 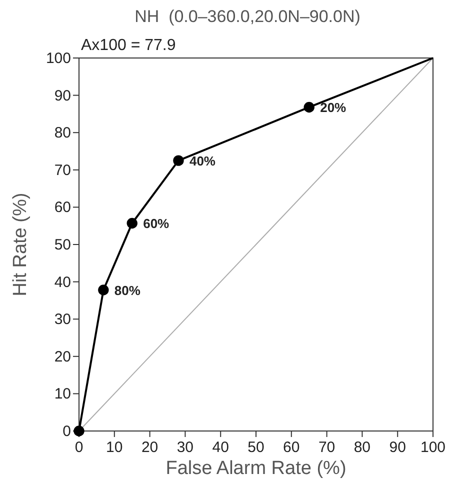 What do you see at coordinates (433, 447) in the screenshot?
I see `x-tick-label: 100` at bounding box center [433, 447].